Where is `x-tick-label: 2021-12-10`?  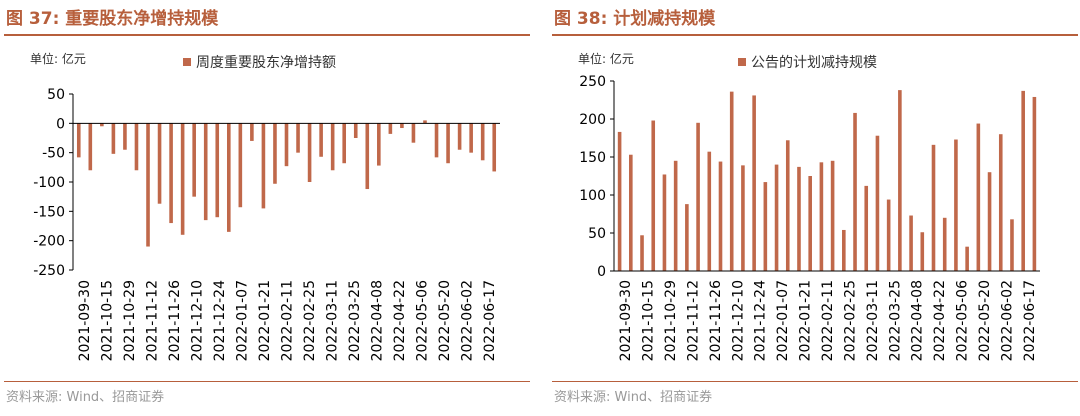
x-tick-label: 2021-12-10 is located at coordinates (738, 320).